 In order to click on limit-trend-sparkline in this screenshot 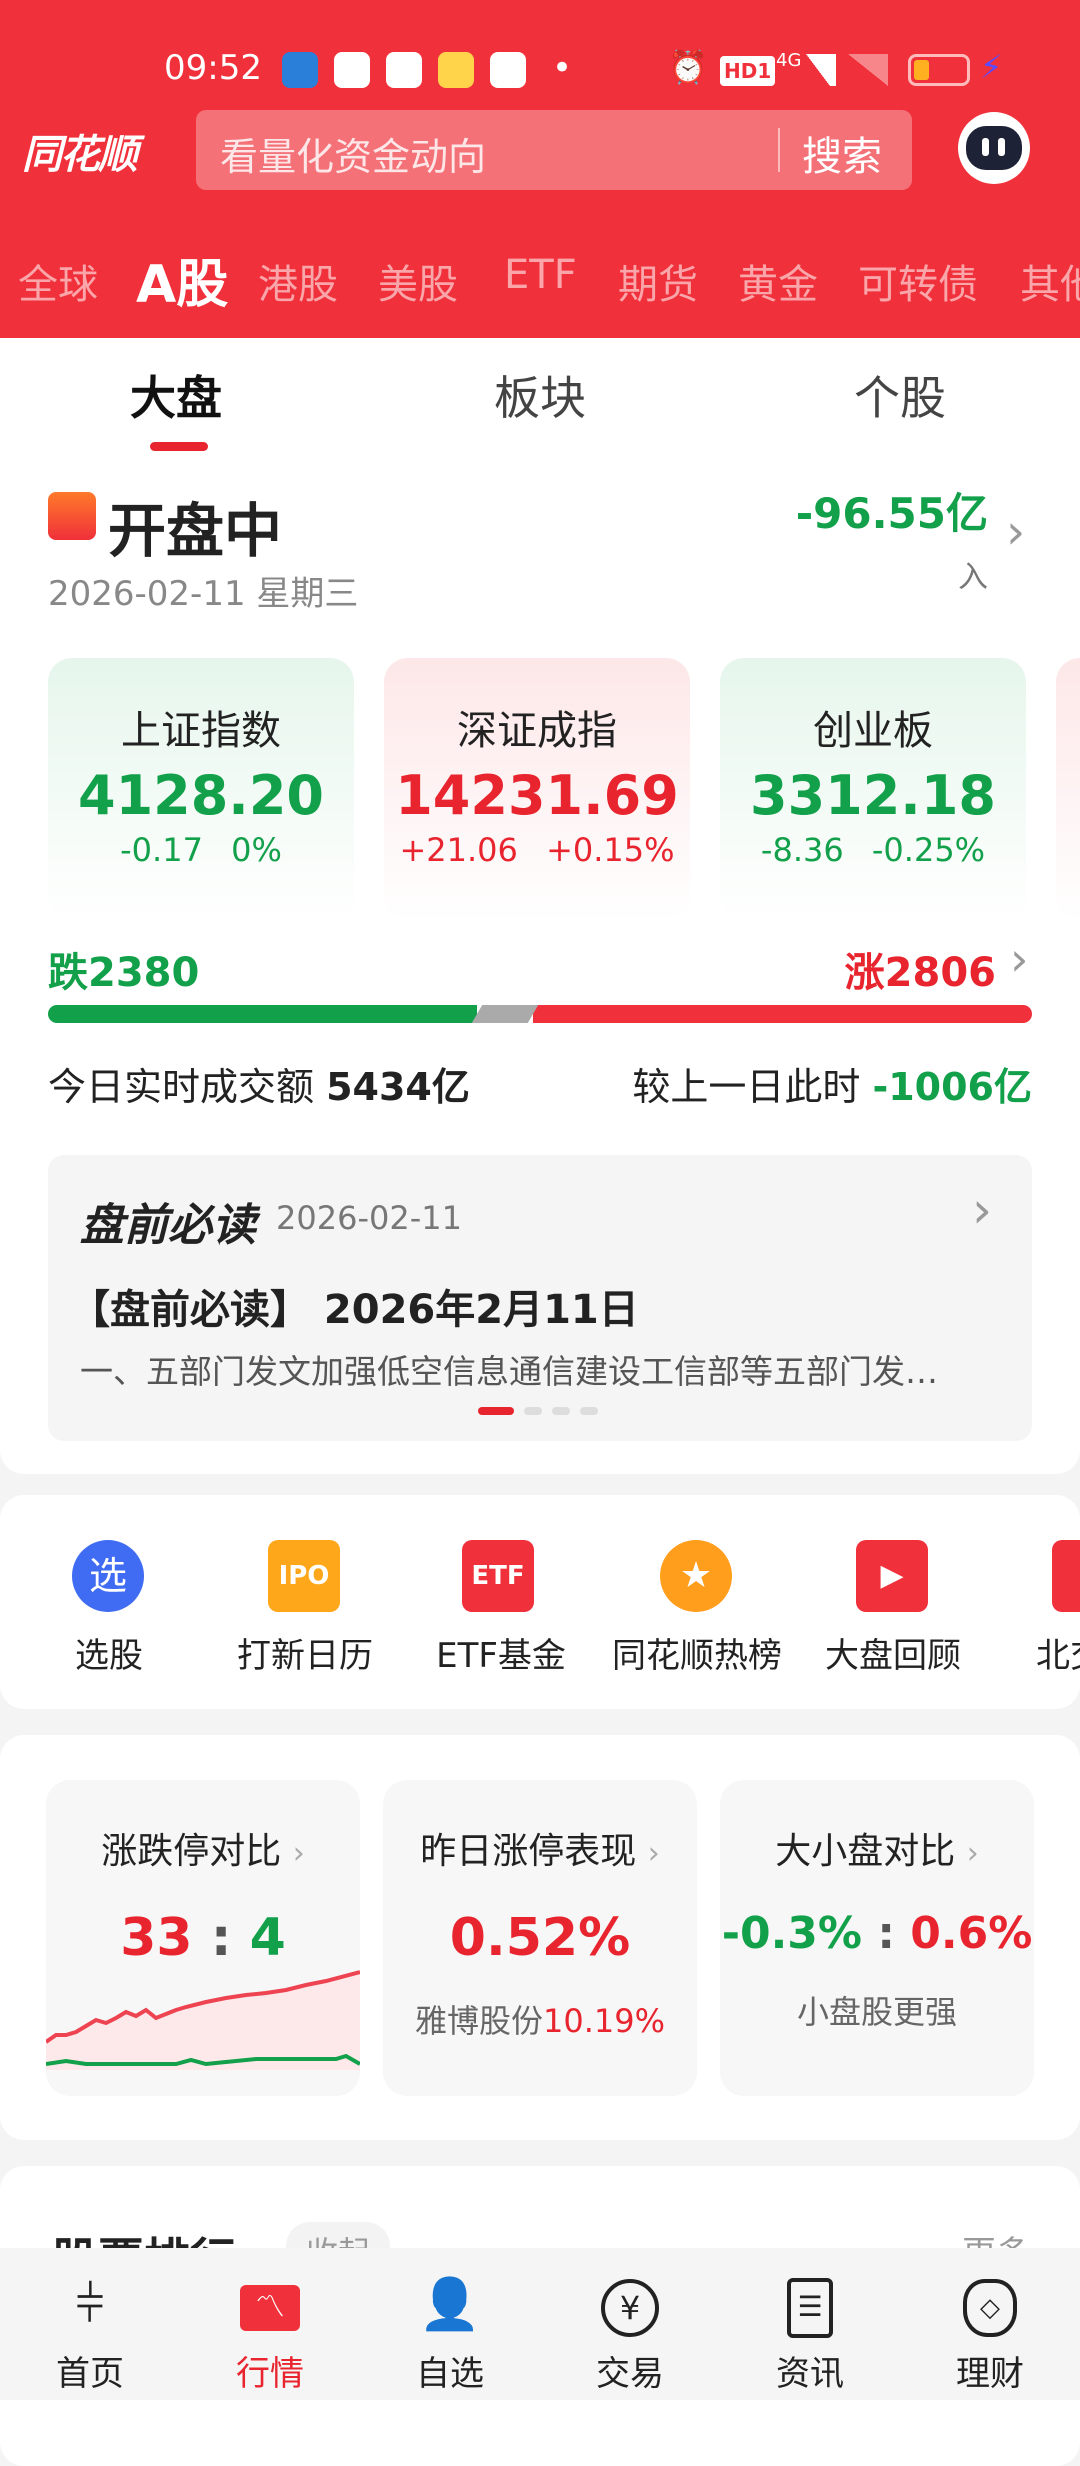, I will do `click(203, 2020)`.